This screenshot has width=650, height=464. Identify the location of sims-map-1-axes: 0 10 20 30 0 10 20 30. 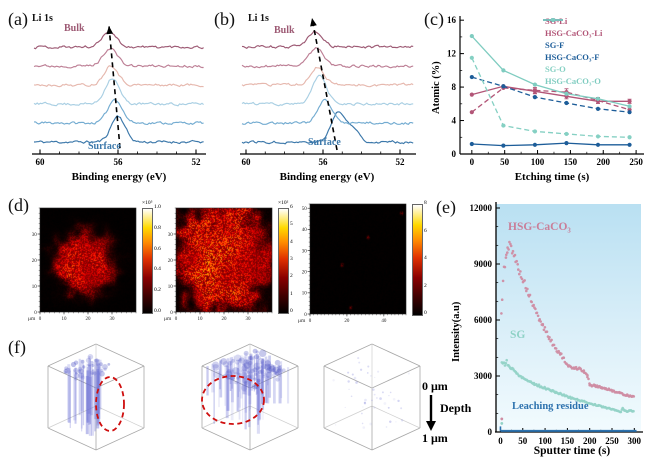
(84, 264).